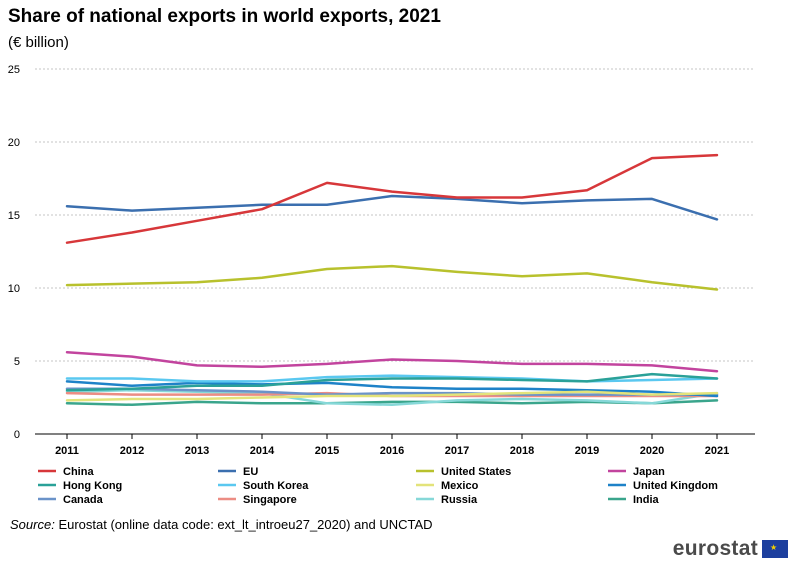 Image resolution: width=800 pixels, height=581 pixels. I want to click on eurostat-logo: eurostat ★, so click(730, 549).